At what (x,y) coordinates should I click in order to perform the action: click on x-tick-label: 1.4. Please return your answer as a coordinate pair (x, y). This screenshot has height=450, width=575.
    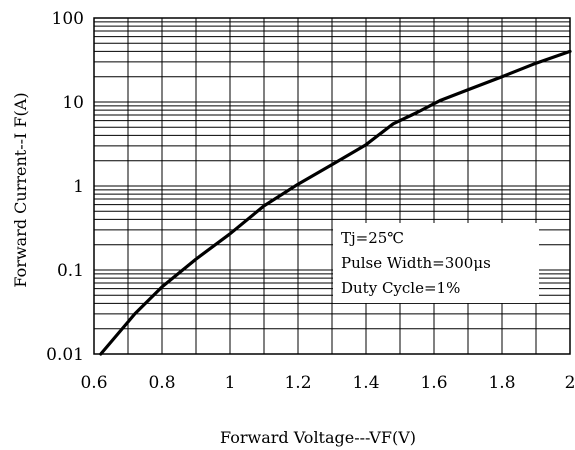
    Looking at the image, I should click on (365, 383).